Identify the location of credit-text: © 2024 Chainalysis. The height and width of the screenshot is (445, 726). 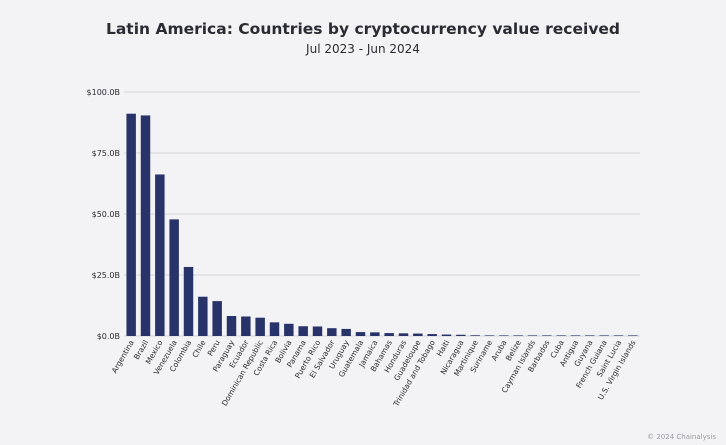
(681, 437).